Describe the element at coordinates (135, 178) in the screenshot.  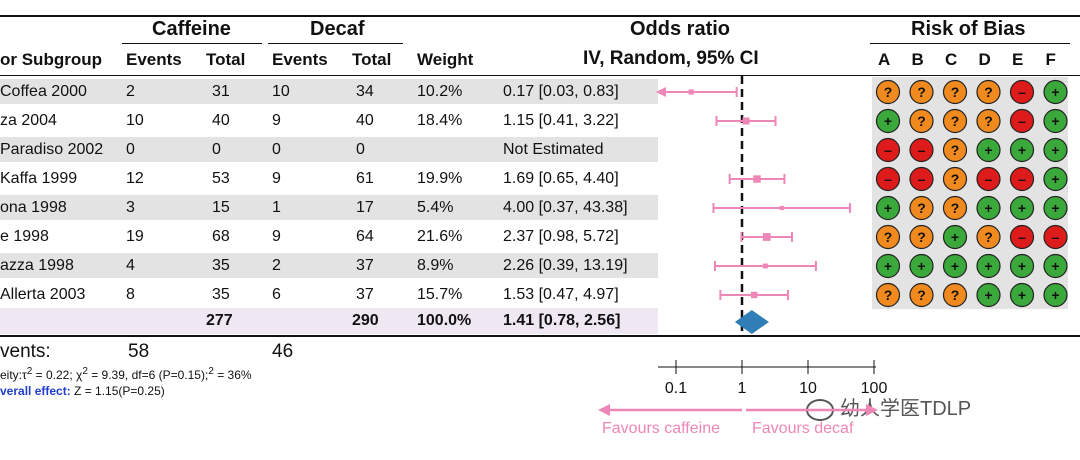
I see `cell-e1: 12` at that location.